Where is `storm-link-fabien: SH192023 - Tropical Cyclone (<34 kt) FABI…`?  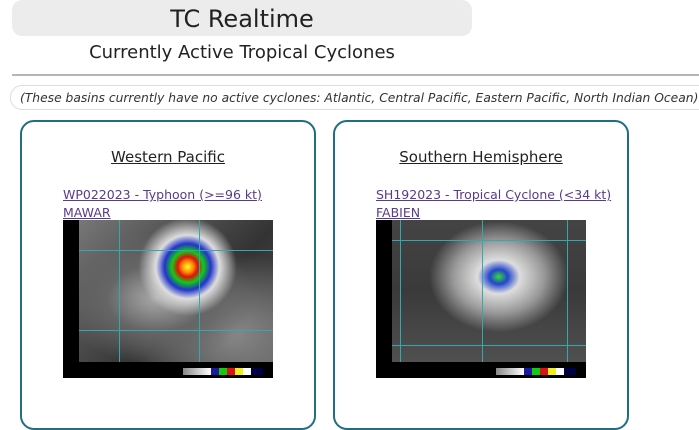 storm-link-fabien: SH192023 - Tropical Cyclone (<34 kt) FABI… is located at coordinates (494, 203).